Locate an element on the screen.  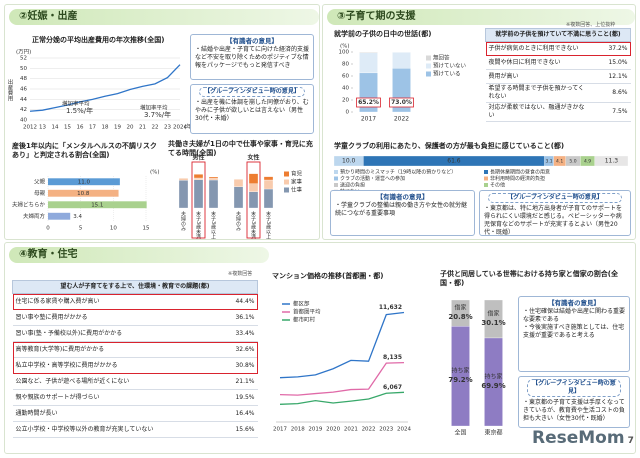
x-unit: (年) is located at coordinates (189, 127).